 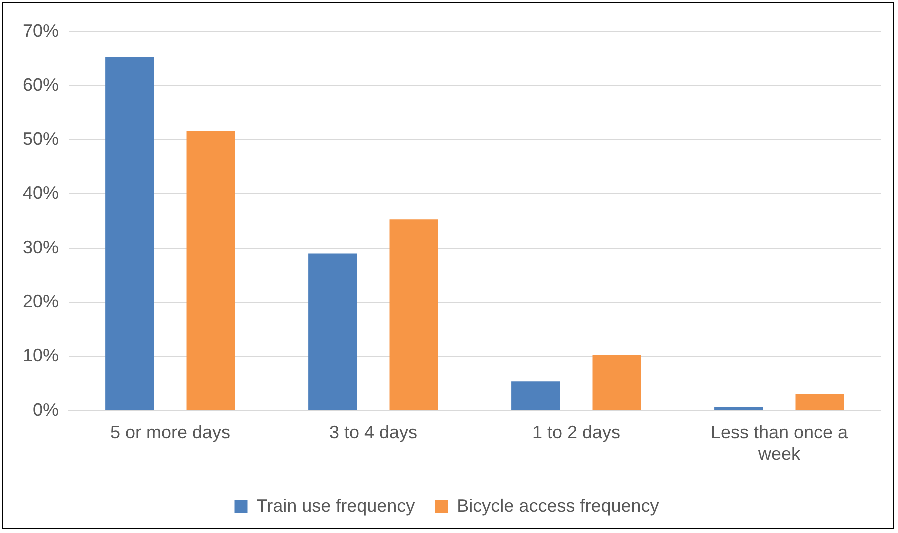 I want to click on y-tick-label: 30%, so click(x=41, y=247).